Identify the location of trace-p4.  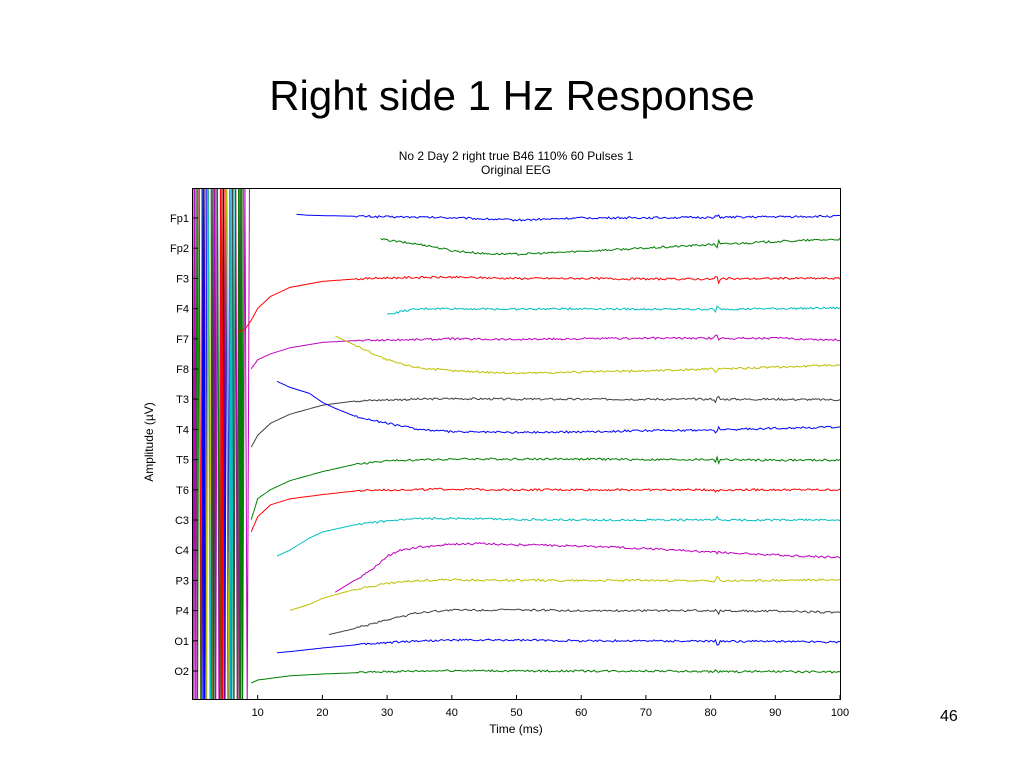
(584, 622).